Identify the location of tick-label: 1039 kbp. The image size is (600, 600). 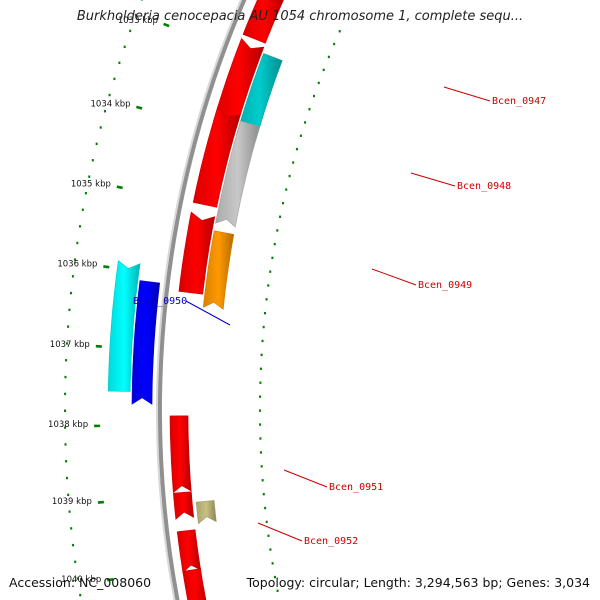
(72, 502).